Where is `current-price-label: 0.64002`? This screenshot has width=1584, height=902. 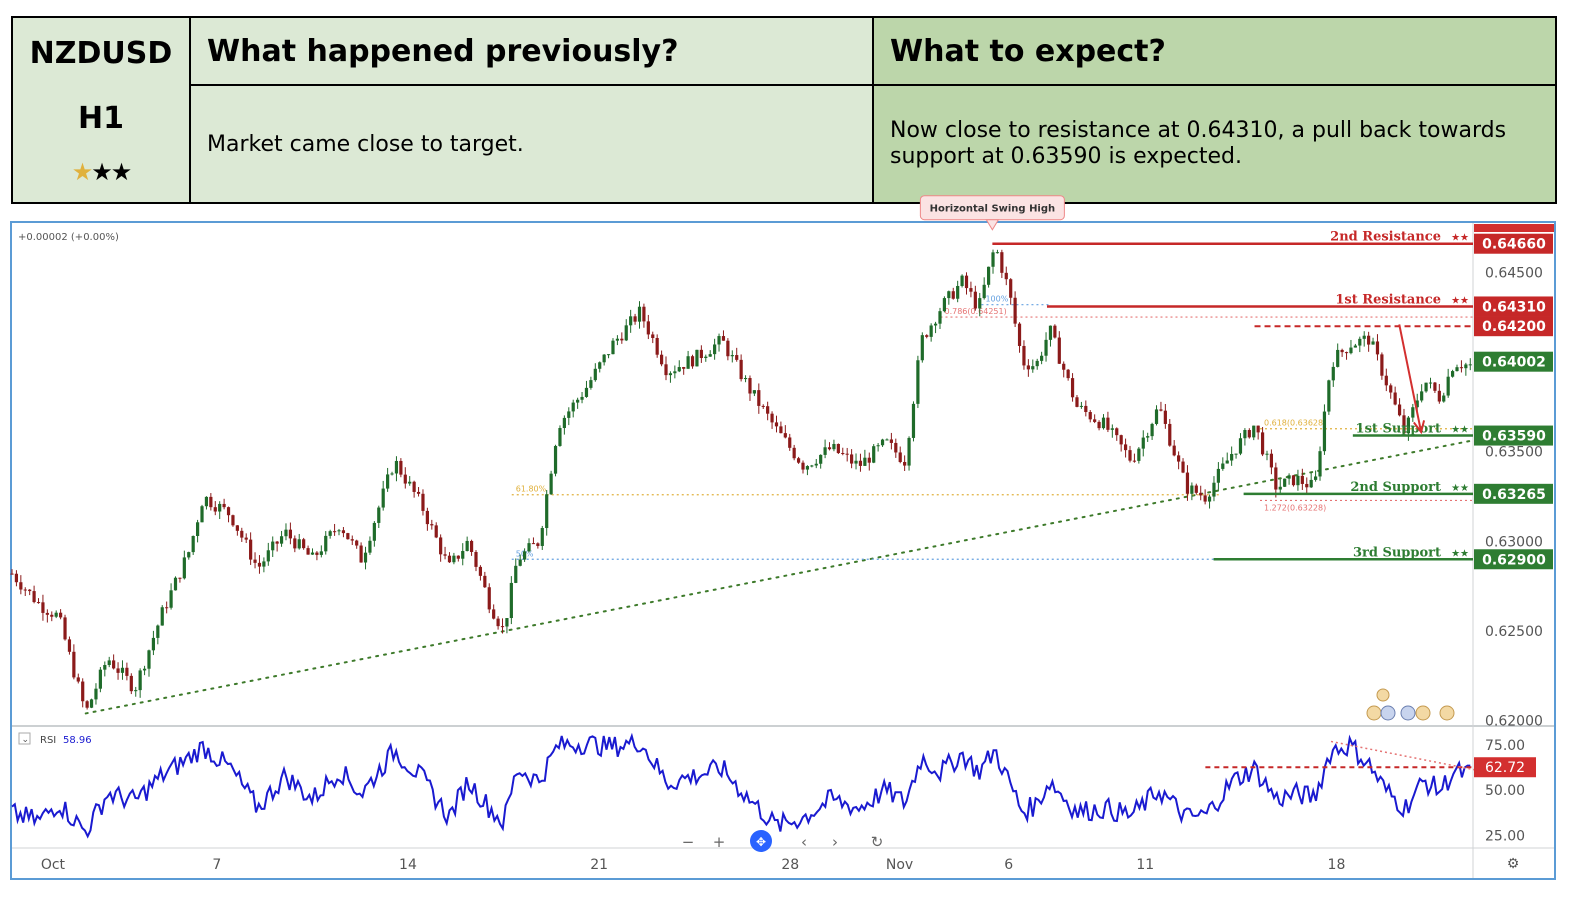 current-price-label: 0.64002 is located at coordinates (1514, 363).